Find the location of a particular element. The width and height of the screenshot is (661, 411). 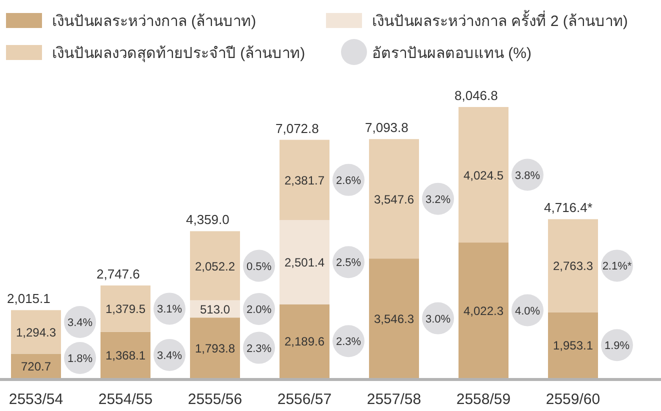

total-label: 2,015.1 is located at coordinates (28, 298).